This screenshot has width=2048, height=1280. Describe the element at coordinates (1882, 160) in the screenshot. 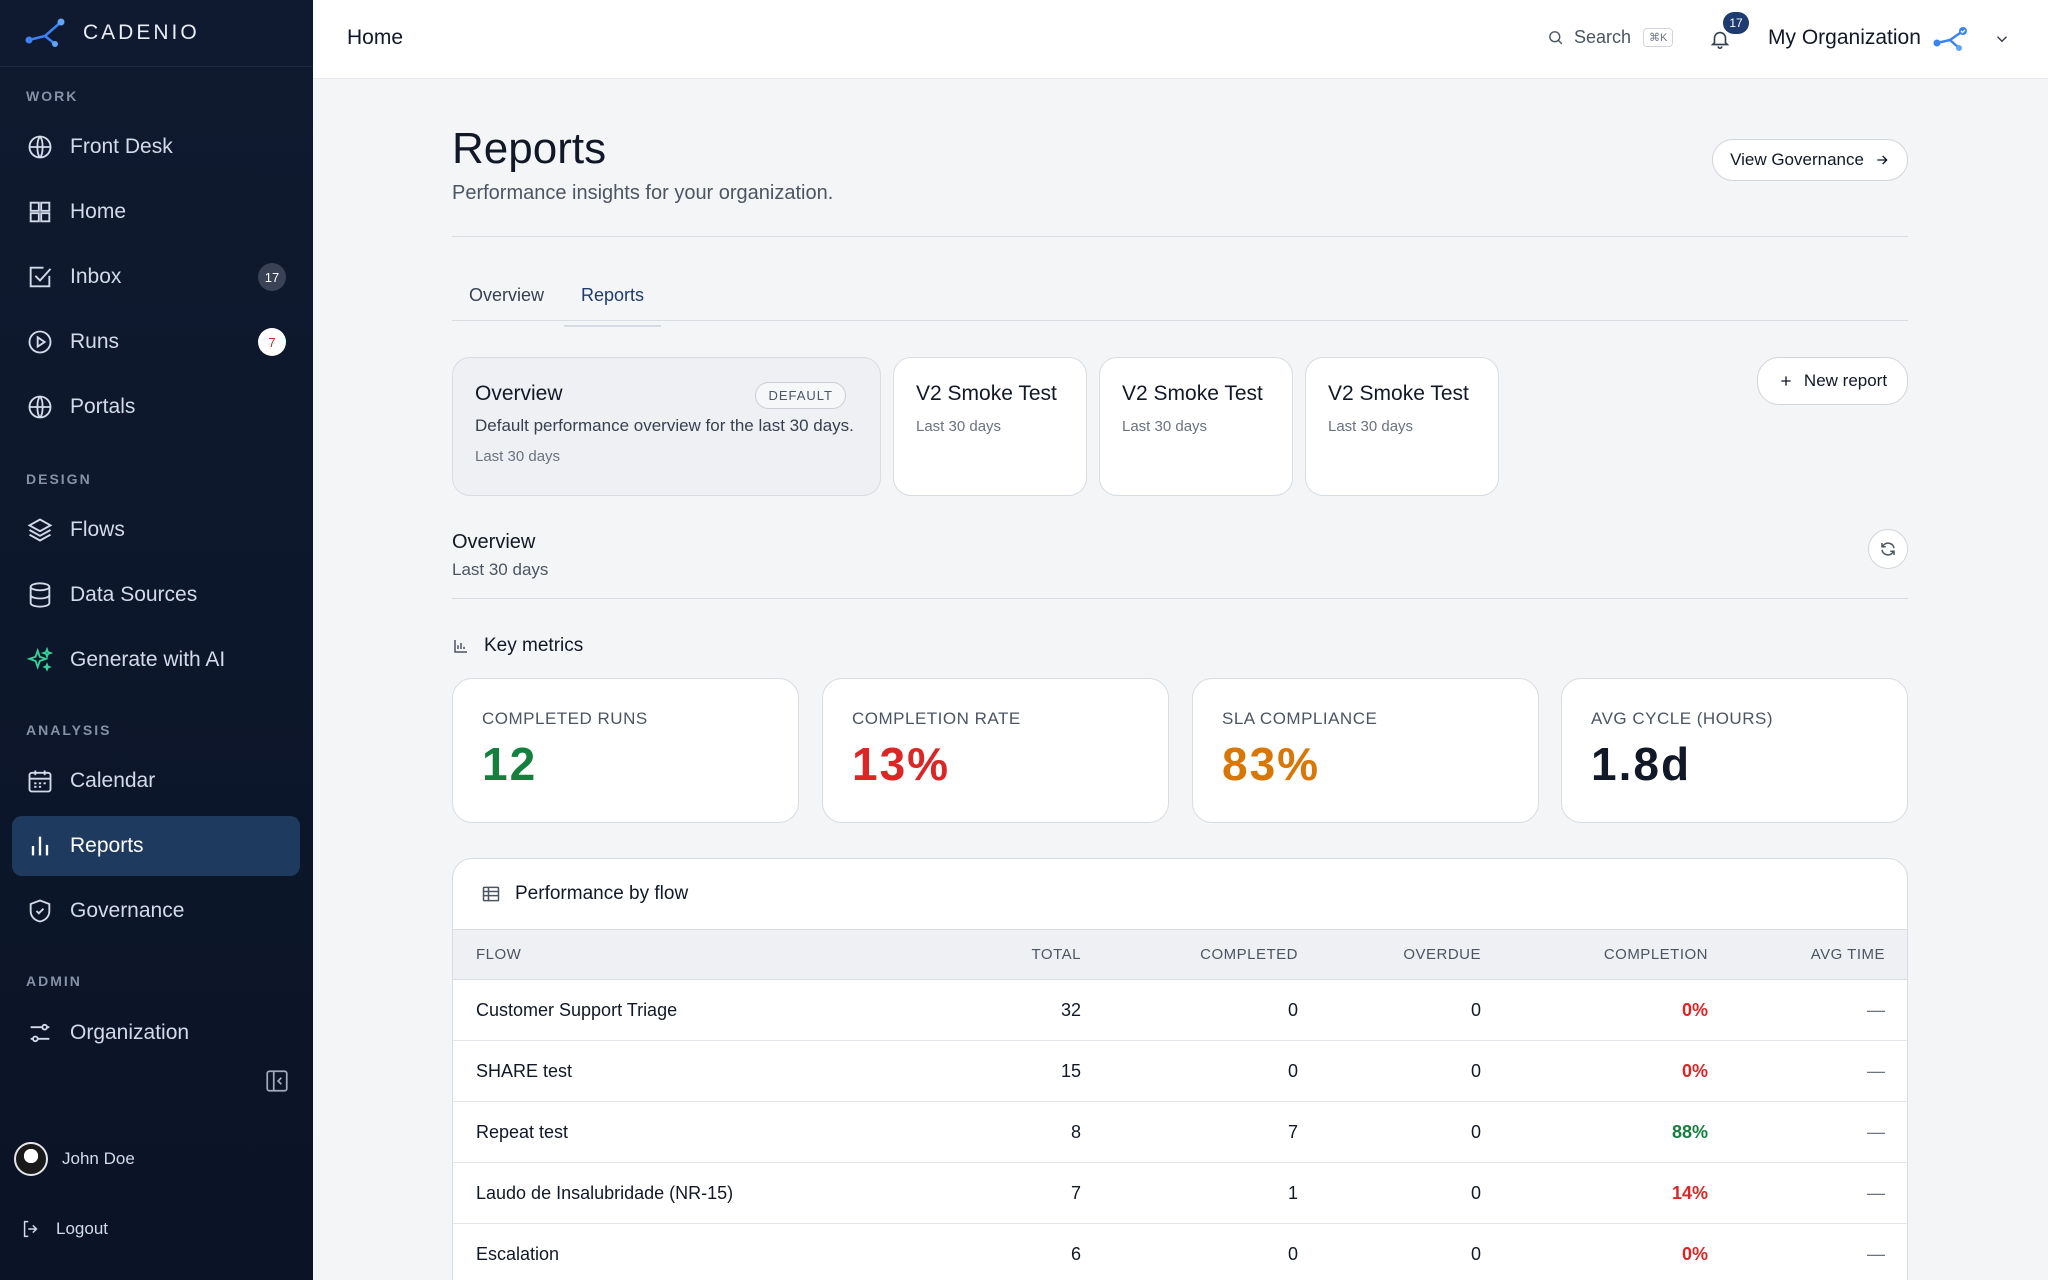

I see `arrow-right-icon` at that location.